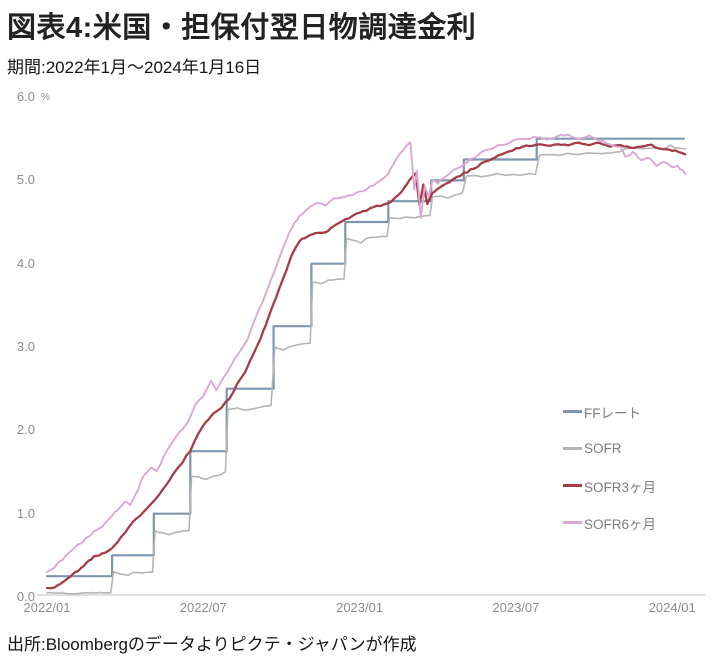 The image size is (713, 668). I want to click on chart-legend: FFレート SOFR SOFR3ヶ月 SOFR6ヶ月, so click(609, 467).